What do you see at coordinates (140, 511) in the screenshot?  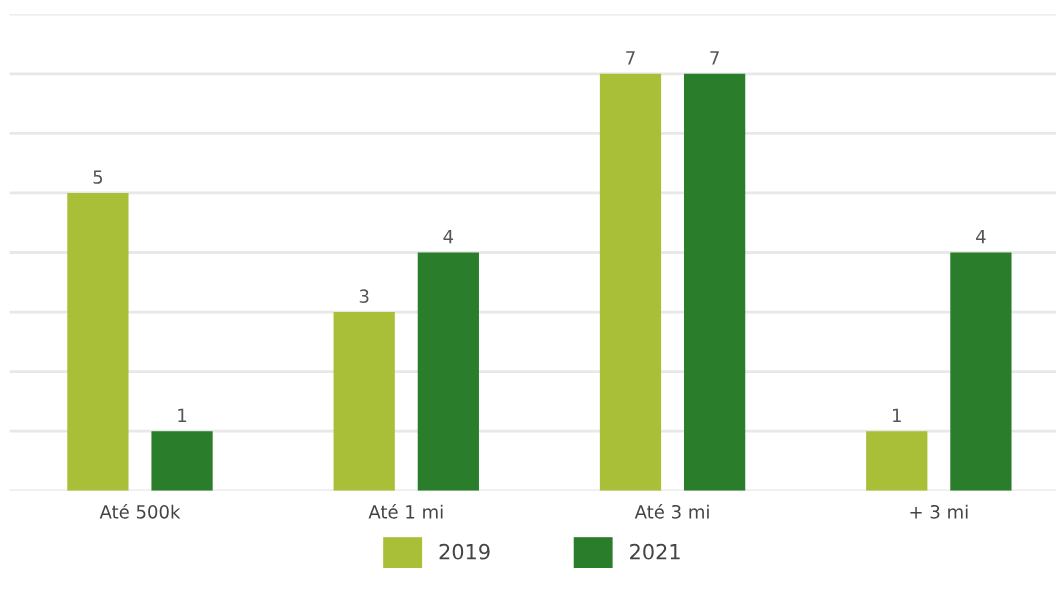 I see `x-tick-label: Até 500k` at bounding box center [140, 511].